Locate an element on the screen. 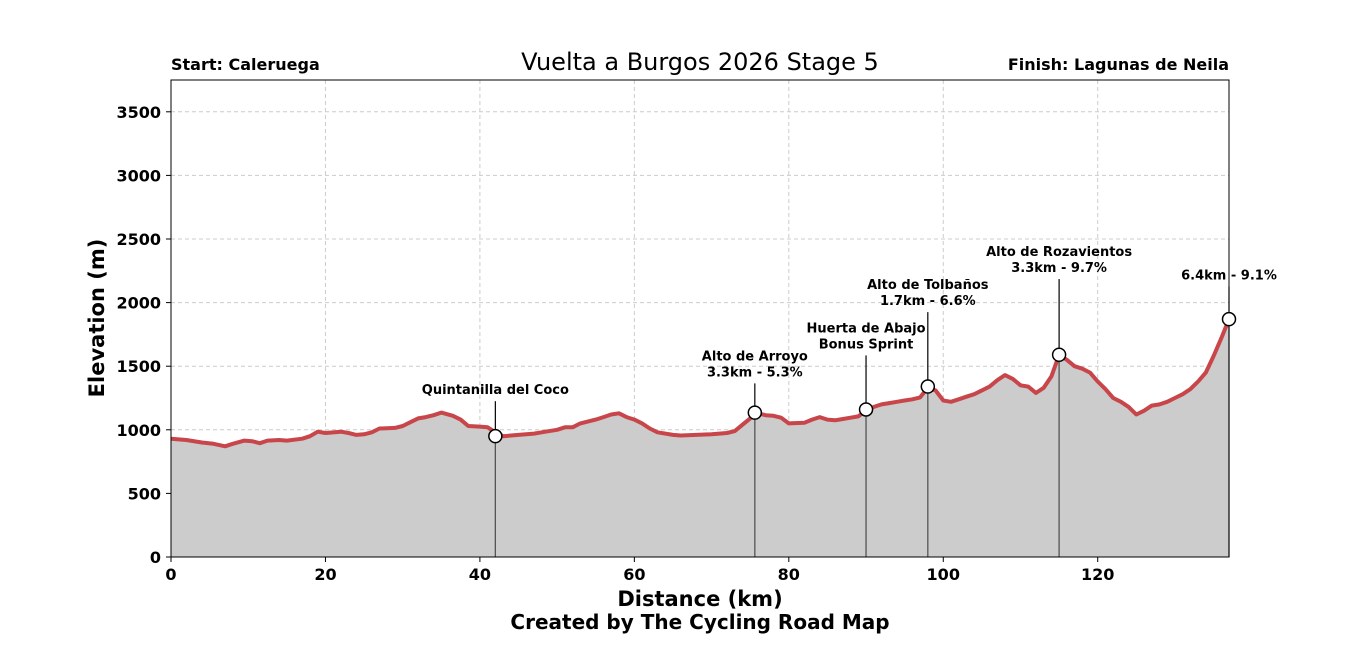 This screenshot has width=1366, height=655. x-tick-label: 80 is located at coordinates (789, 574).